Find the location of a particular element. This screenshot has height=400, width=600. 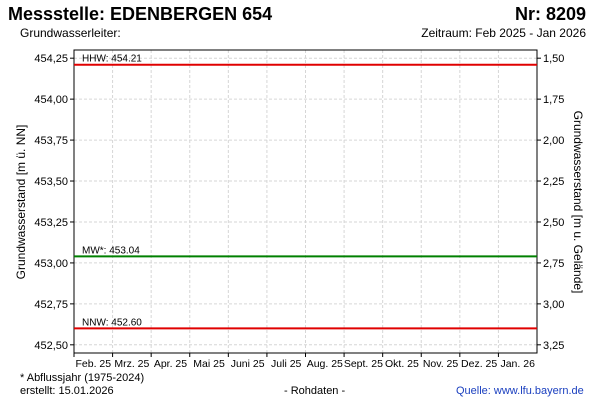

x-tick-label: Apr. 25 is located at coordinates (170, 364).